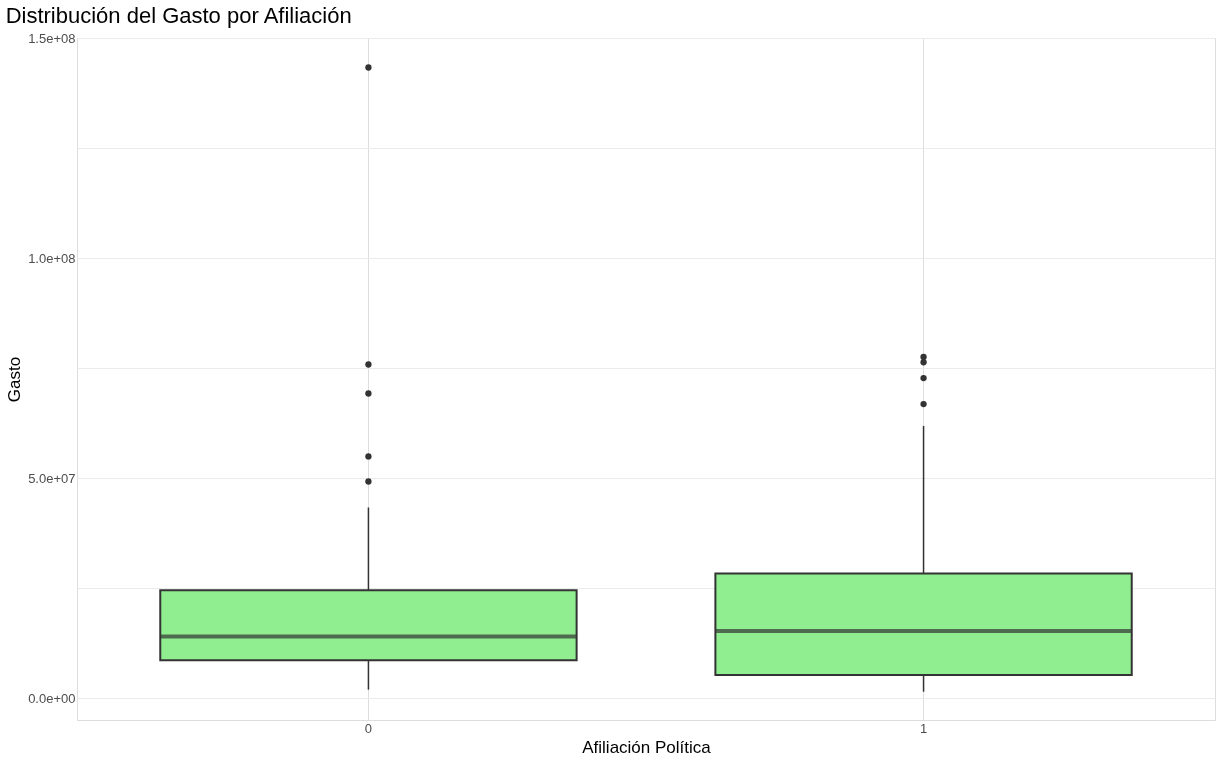 The width and height of the screenshot is (1230, 767). I want to click on y-tick-label: 5.0e+07, so click(52, 478).